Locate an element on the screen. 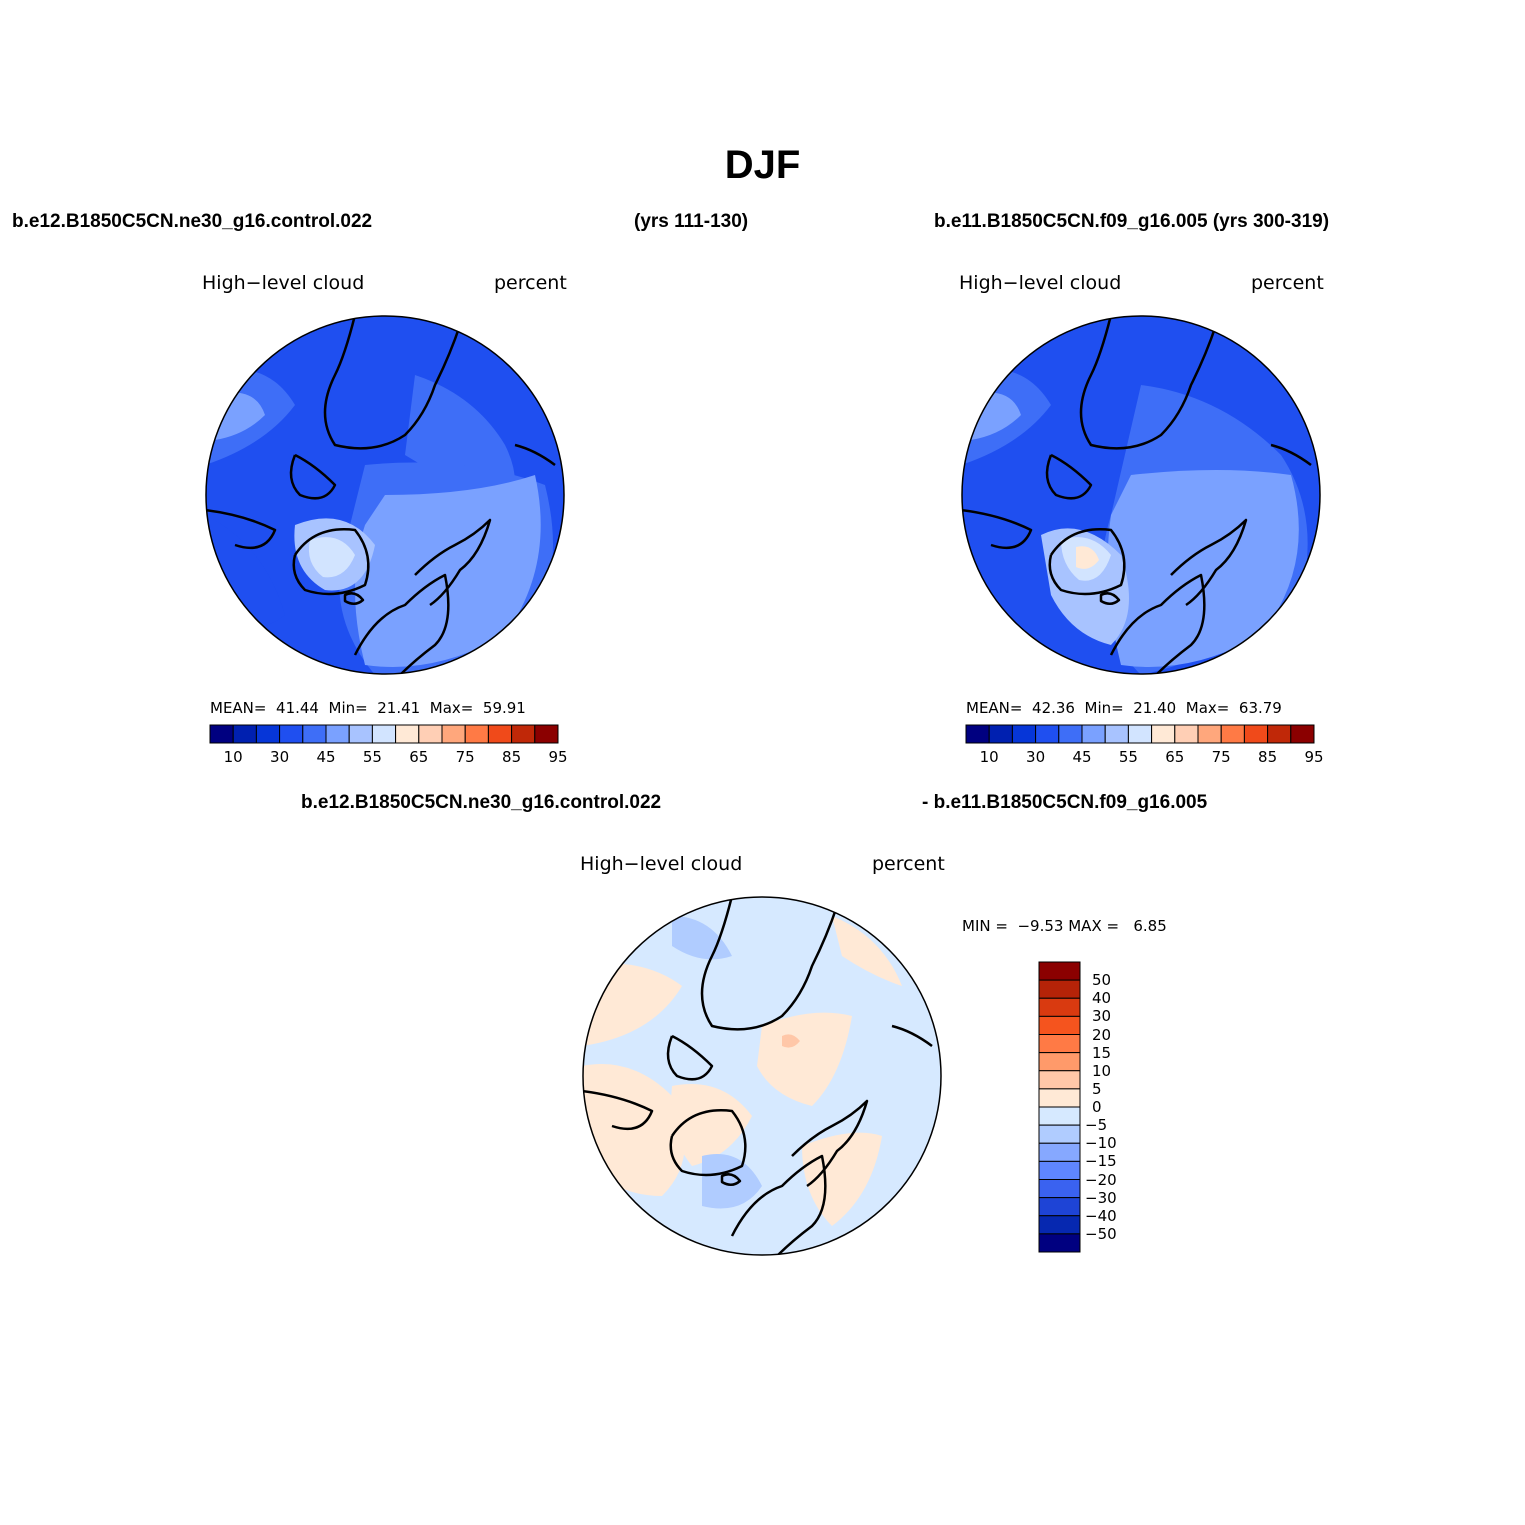 The image size is (1525, 1525). left-years-label: (yrs 111-130) is located at coordinates (691, 221).